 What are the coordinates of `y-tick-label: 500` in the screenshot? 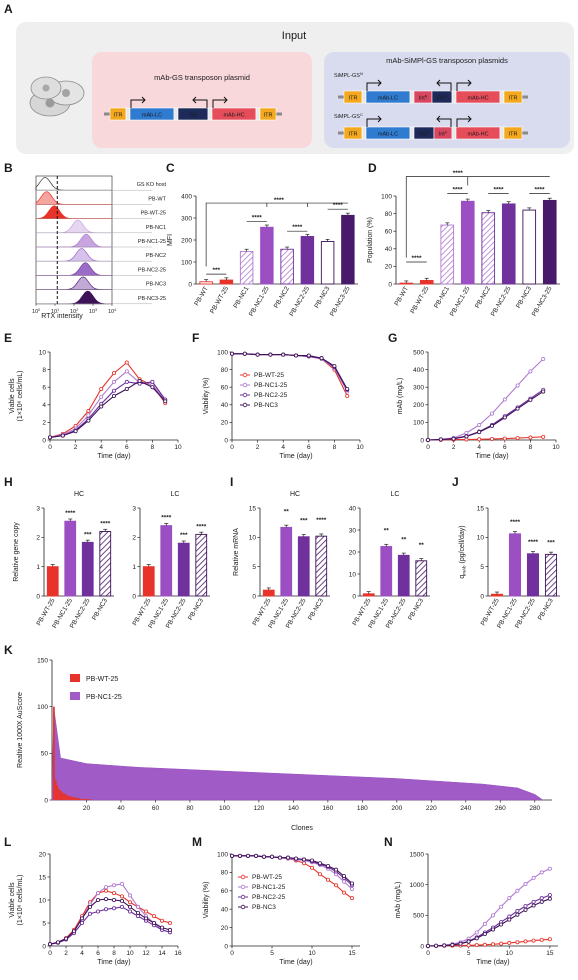 It's located at (418, 916).